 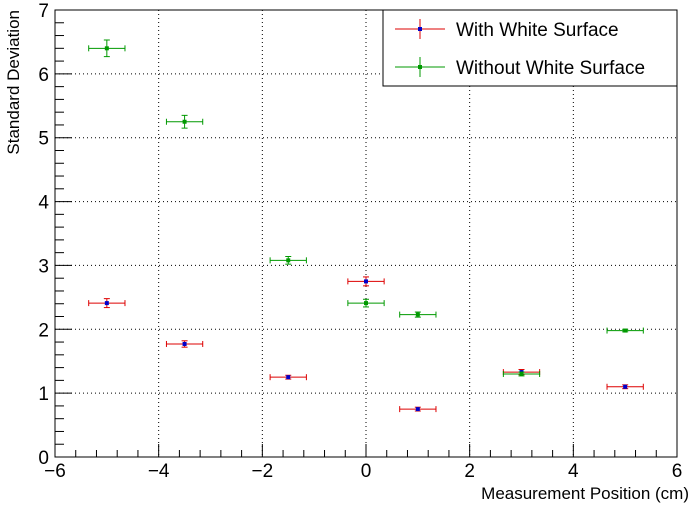 What do you see at coordinates (43, 139) in the screenshot?
I see `y-tick-label: 5` at bounding box center [43, 139].